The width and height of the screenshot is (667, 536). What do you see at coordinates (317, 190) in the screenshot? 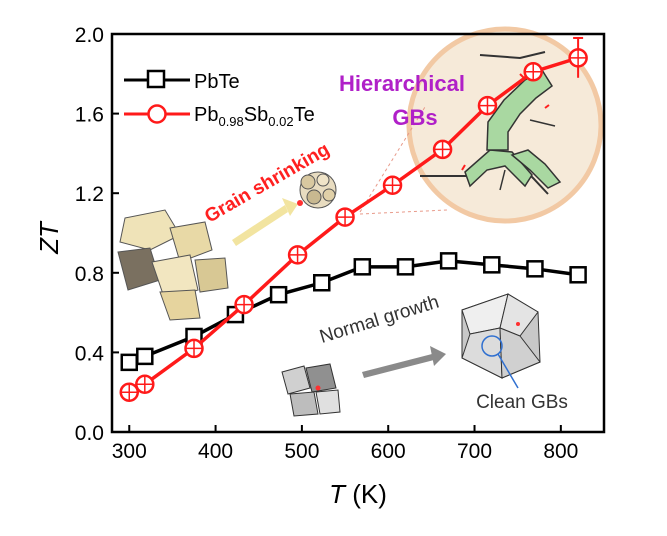
I see `small-grains-illustration` at bounding box center [317, 190].